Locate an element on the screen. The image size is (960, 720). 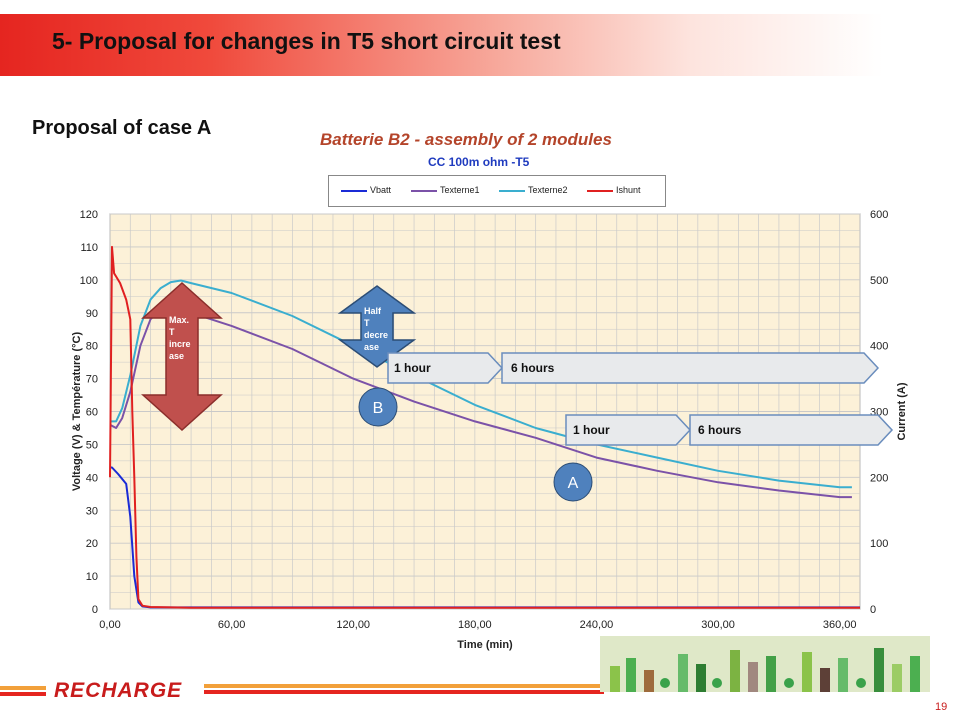
chart-legend: Vbatt Texterne1 Texterne2 Ishunt is located at coordinates (497, 191).